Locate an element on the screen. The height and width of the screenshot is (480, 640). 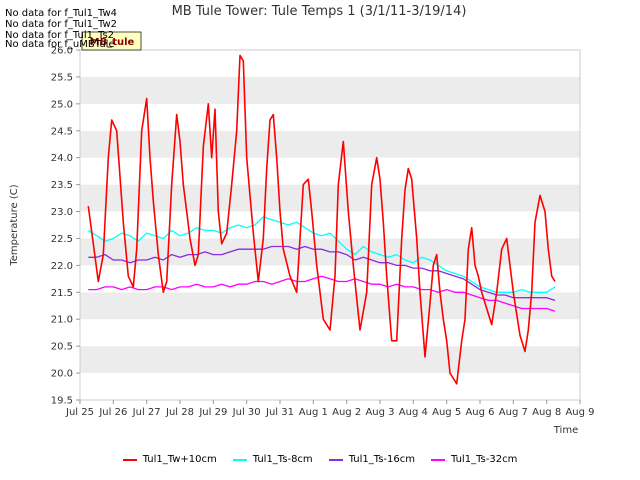
series-line-ts8 is located at coordinates (321, 254).